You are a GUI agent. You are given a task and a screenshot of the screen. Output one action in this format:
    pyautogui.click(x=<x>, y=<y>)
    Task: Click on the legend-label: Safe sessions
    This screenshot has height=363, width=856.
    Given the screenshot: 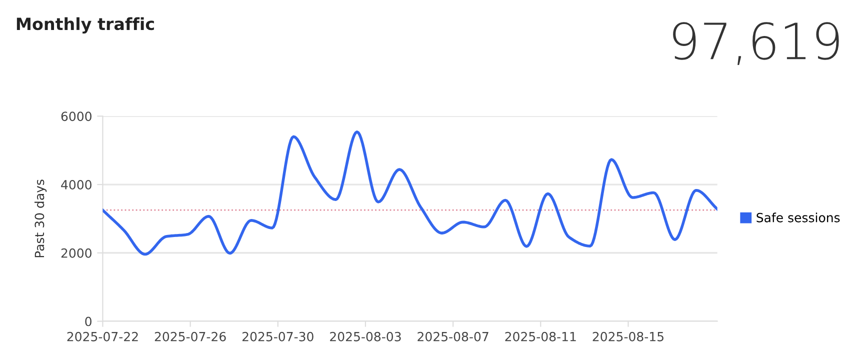 What is the action you would take?
    pyautogui.click(x=798, y=217)
    